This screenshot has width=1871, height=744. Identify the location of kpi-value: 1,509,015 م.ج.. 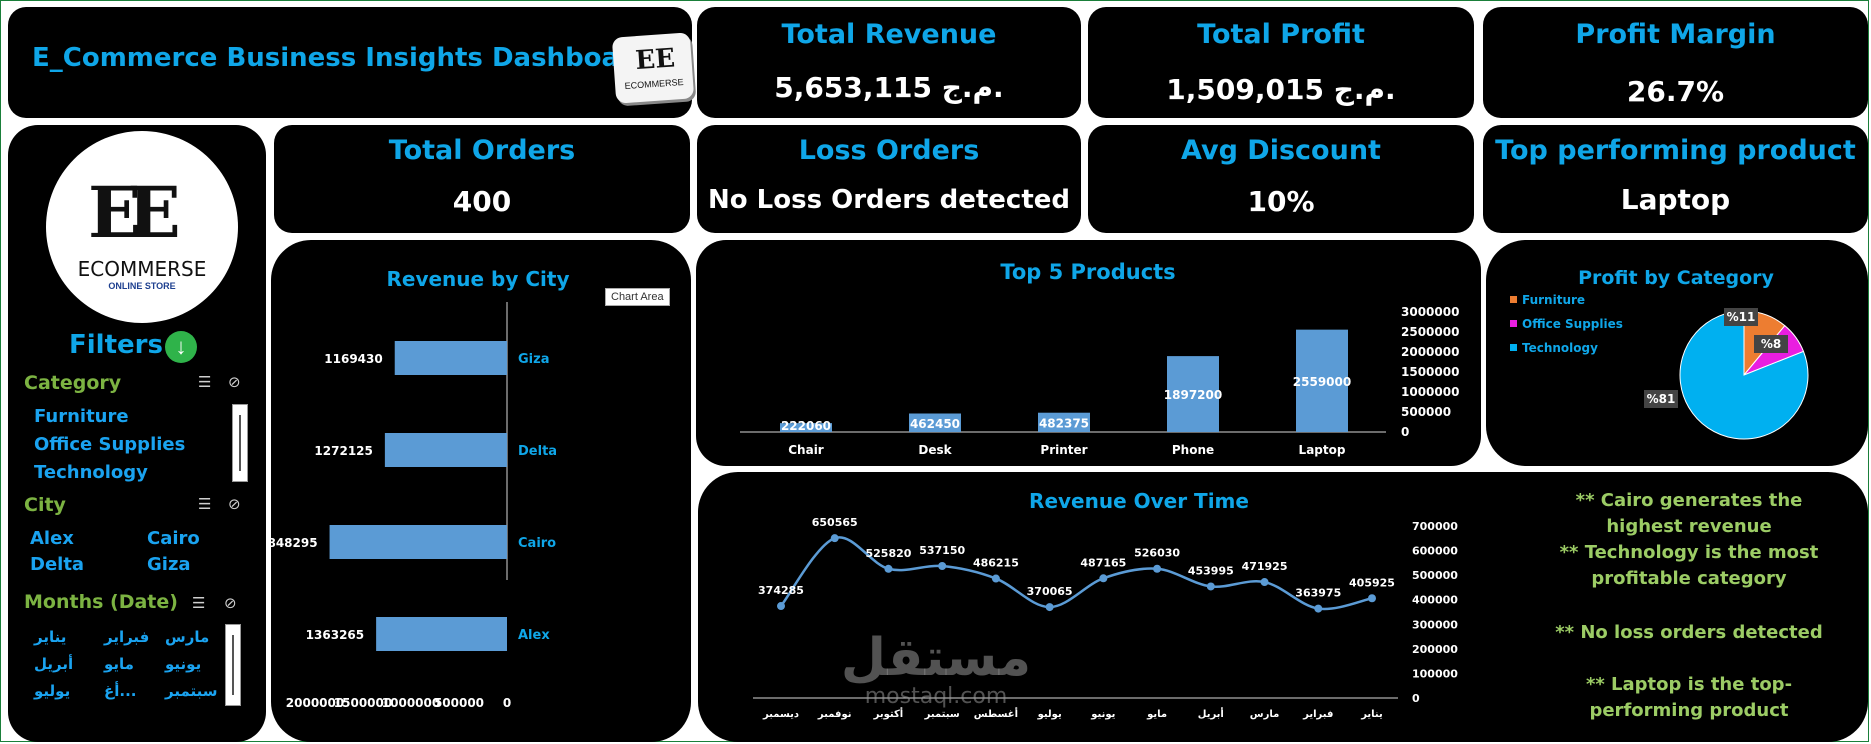
(1281, 89).